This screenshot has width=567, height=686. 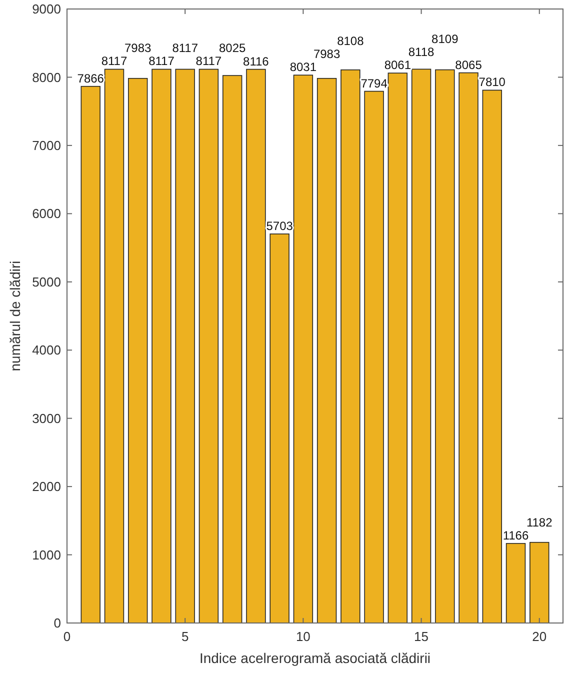 What do you see at coordinates (539, 636) in the screenshot?
I see `x-tick-label: 20` at bounding box center [539, 636].